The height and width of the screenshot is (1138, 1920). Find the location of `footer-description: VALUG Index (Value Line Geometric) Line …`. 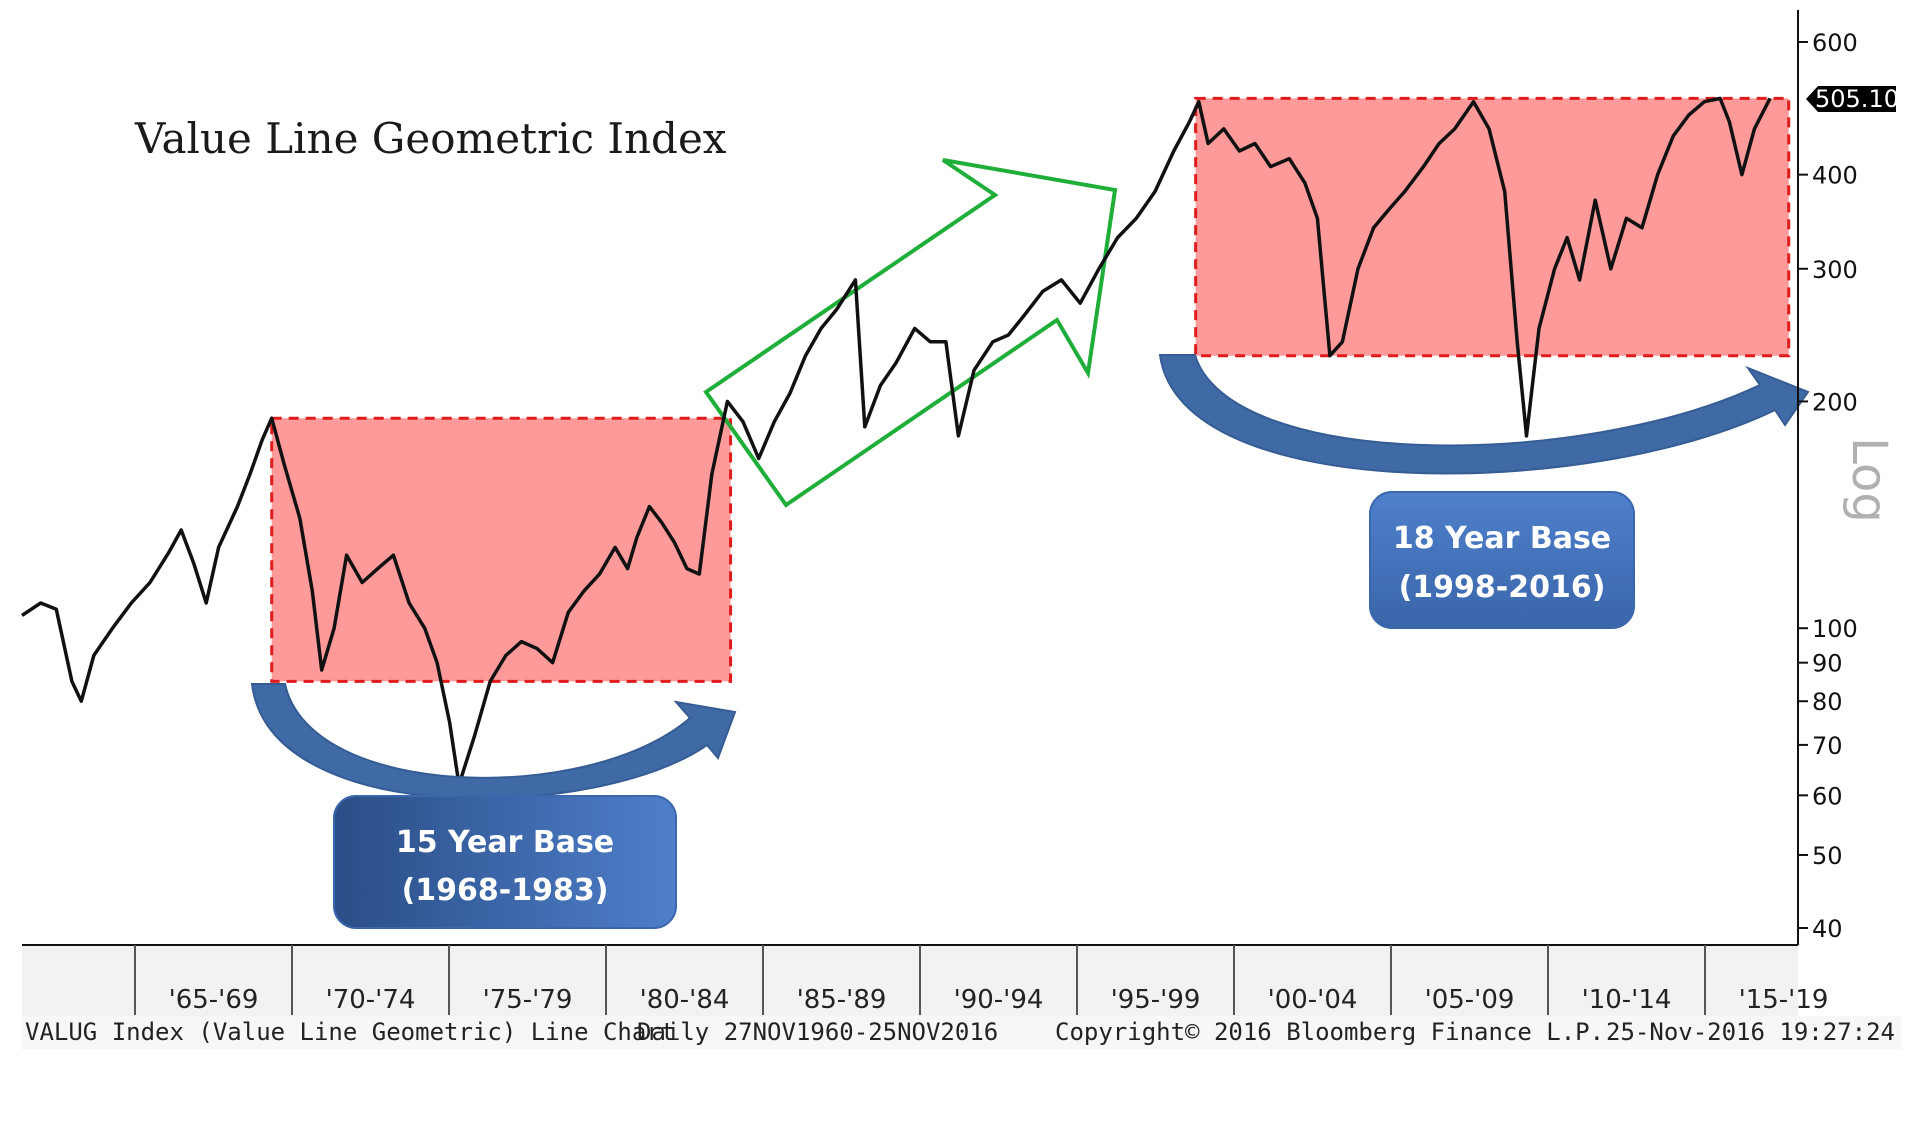

footer-description: VALUG Index (Value Line Geometric) Line … is located at coordinates (350, 1032).